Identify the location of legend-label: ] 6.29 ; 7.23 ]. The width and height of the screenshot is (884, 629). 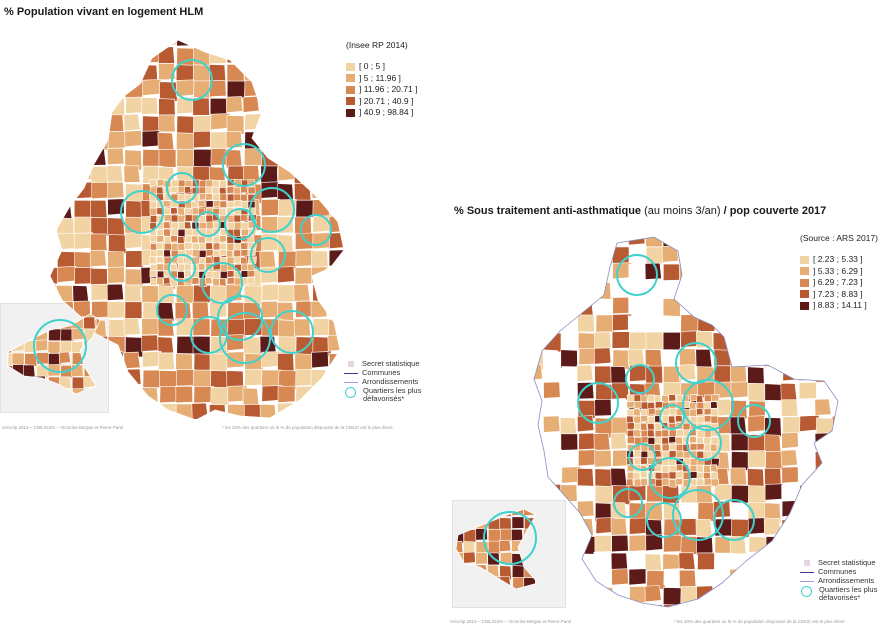
(838, 282).